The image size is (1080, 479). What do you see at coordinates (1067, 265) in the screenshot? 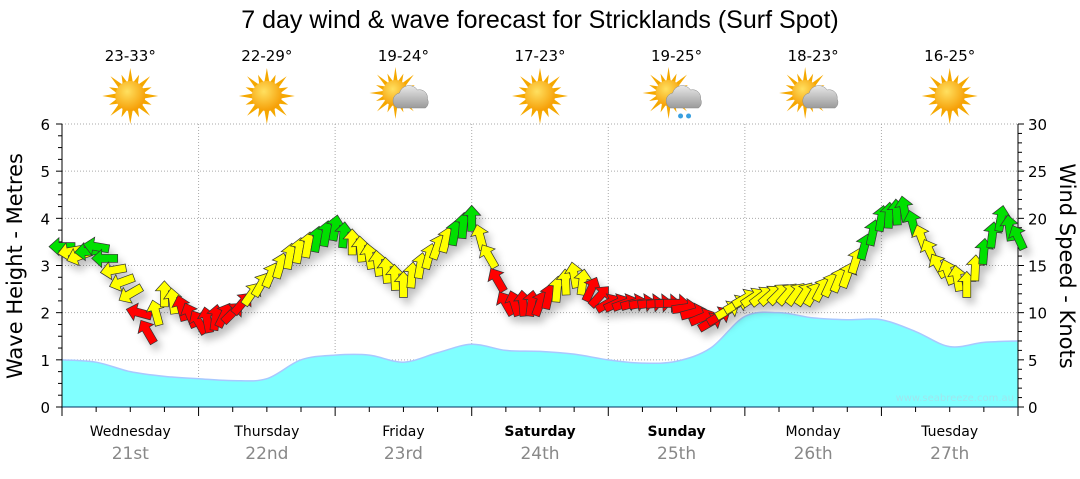
I see `y-axis-label-right: Wind Speed - Knots` at bounding box center [1067, 265].